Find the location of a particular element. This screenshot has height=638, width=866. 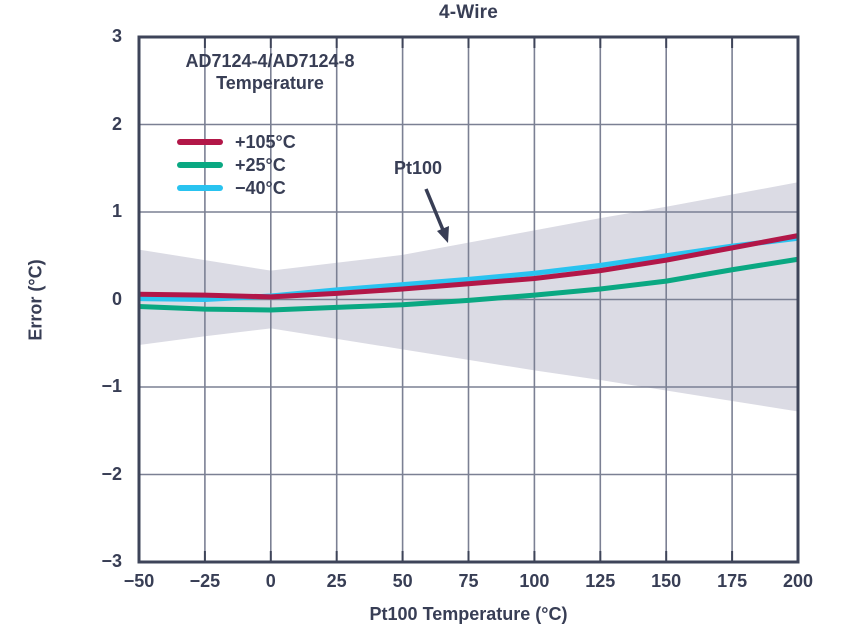

legend-label-25c: +25°C is located at coordinates (260, 165).